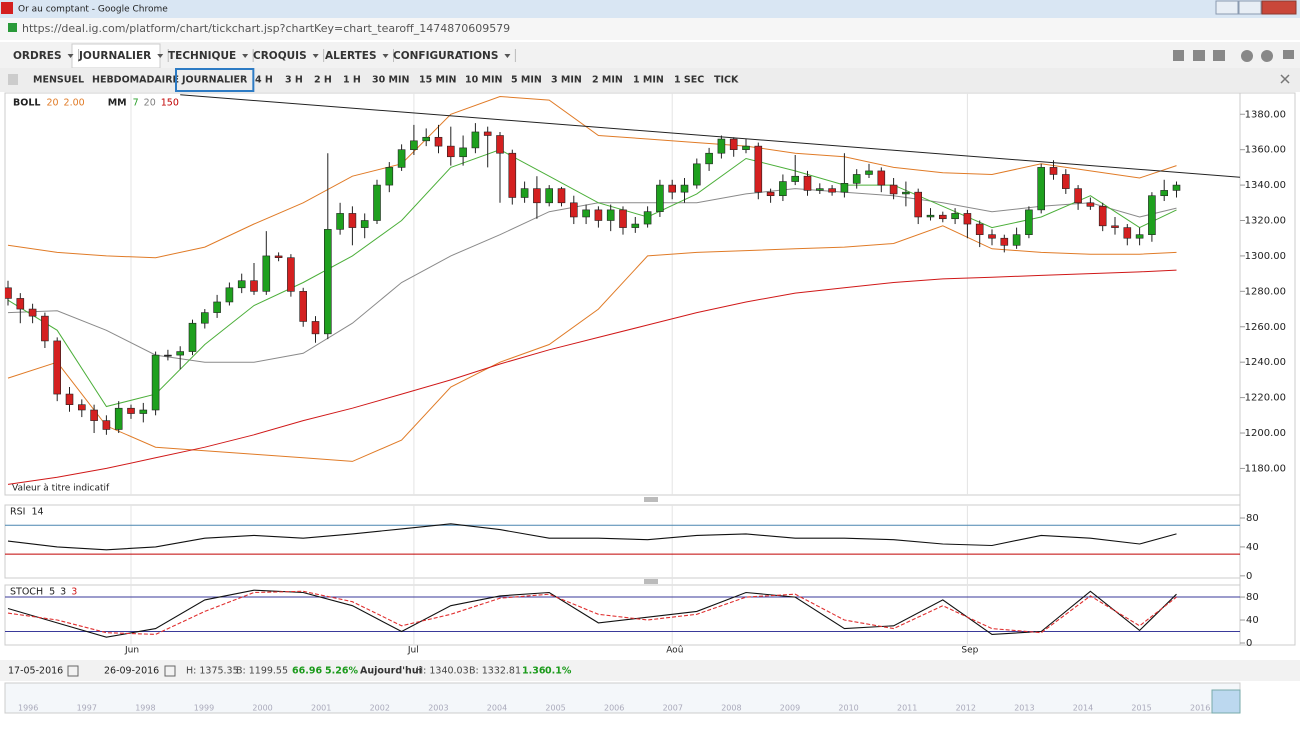 This screenshot has height=731, width=1300. What do you see at coordinates (264, 80) in the screenshot?
I see `timeframe-button: 4 H` at bounding box center [264, 80].